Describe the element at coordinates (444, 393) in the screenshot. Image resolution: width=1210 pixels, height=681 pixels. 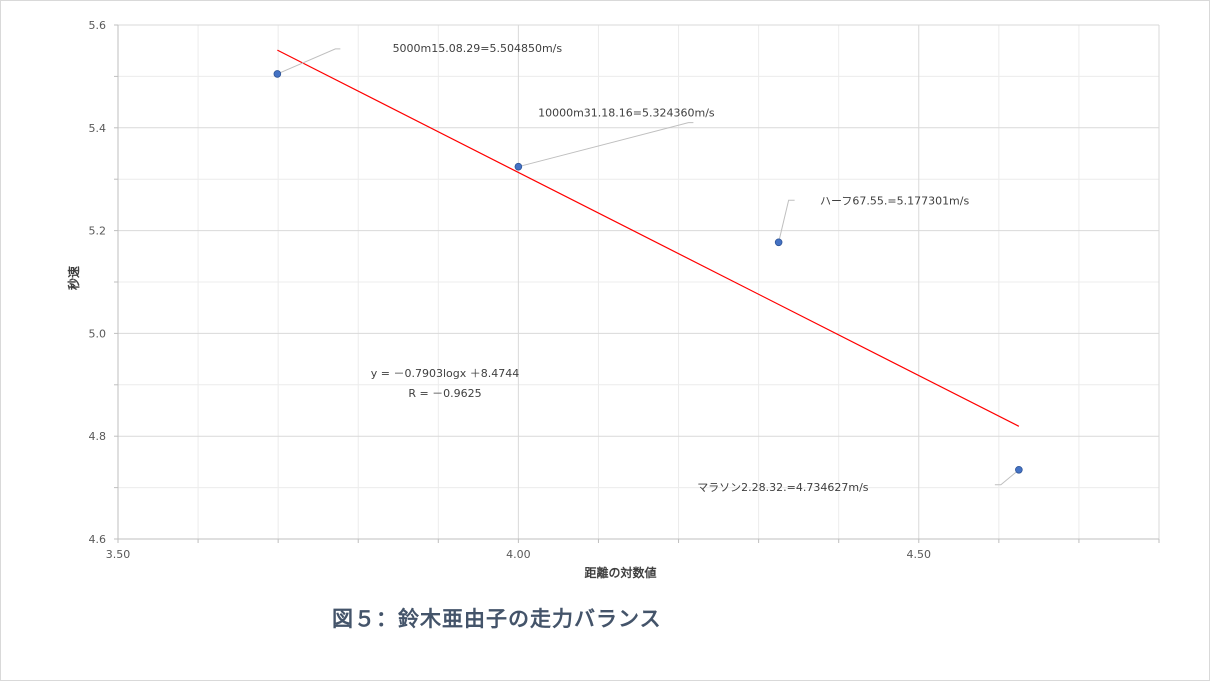
I see `correlation-value: R = －0.9625` at that location.